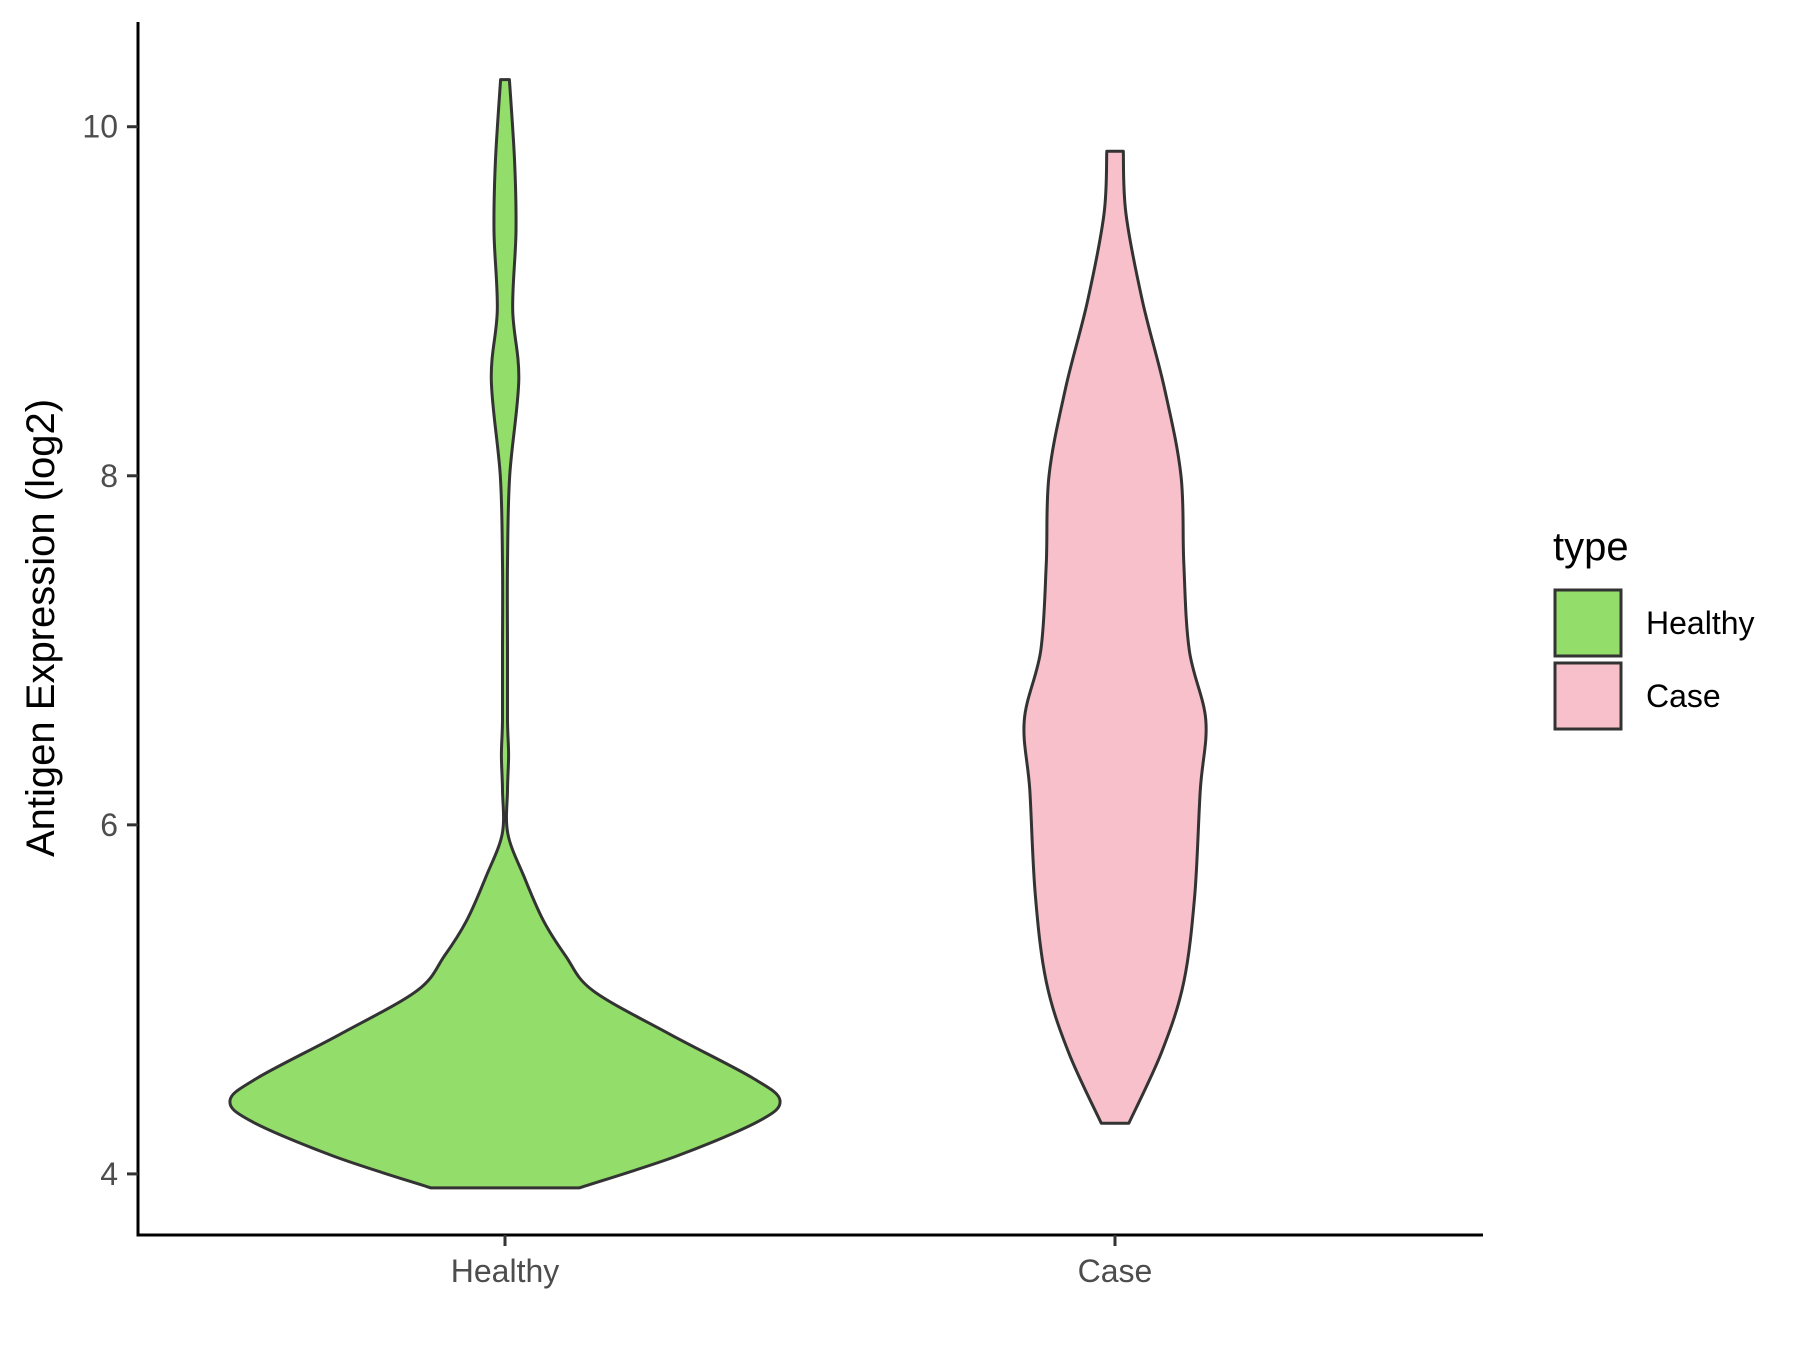  I want to click on violin-case, so click(1115, 637).